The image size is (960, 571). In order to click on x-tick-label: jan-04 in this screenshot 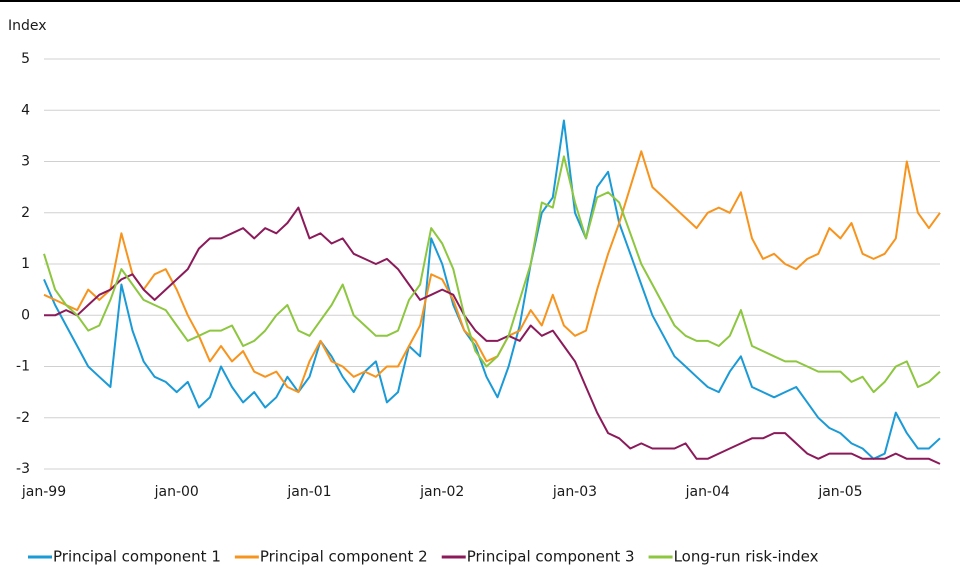, I will do `click(707, 492)`.